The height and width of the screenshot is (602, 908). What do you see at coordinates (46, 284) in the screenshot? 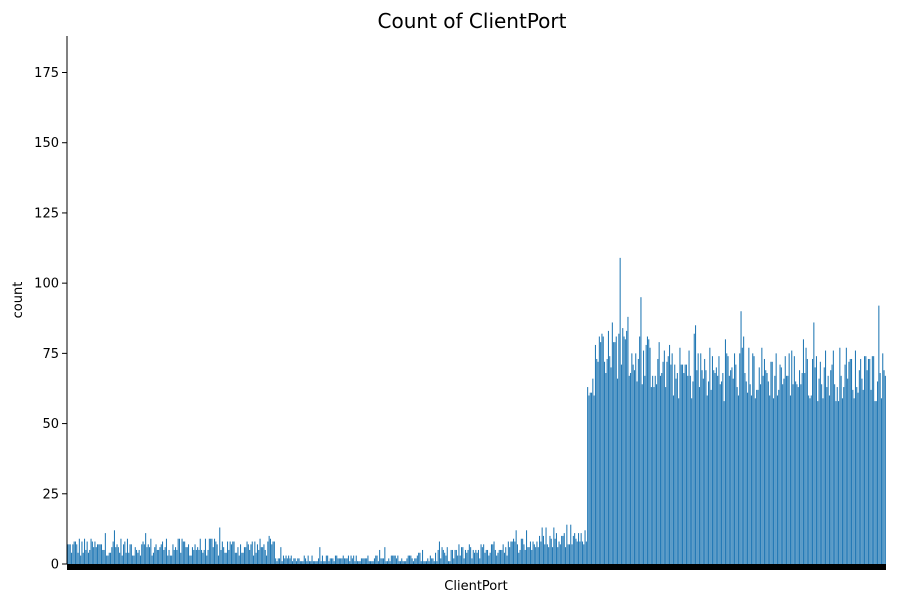
I see `y-tick-label: 100` at bounding box center [46, 284].